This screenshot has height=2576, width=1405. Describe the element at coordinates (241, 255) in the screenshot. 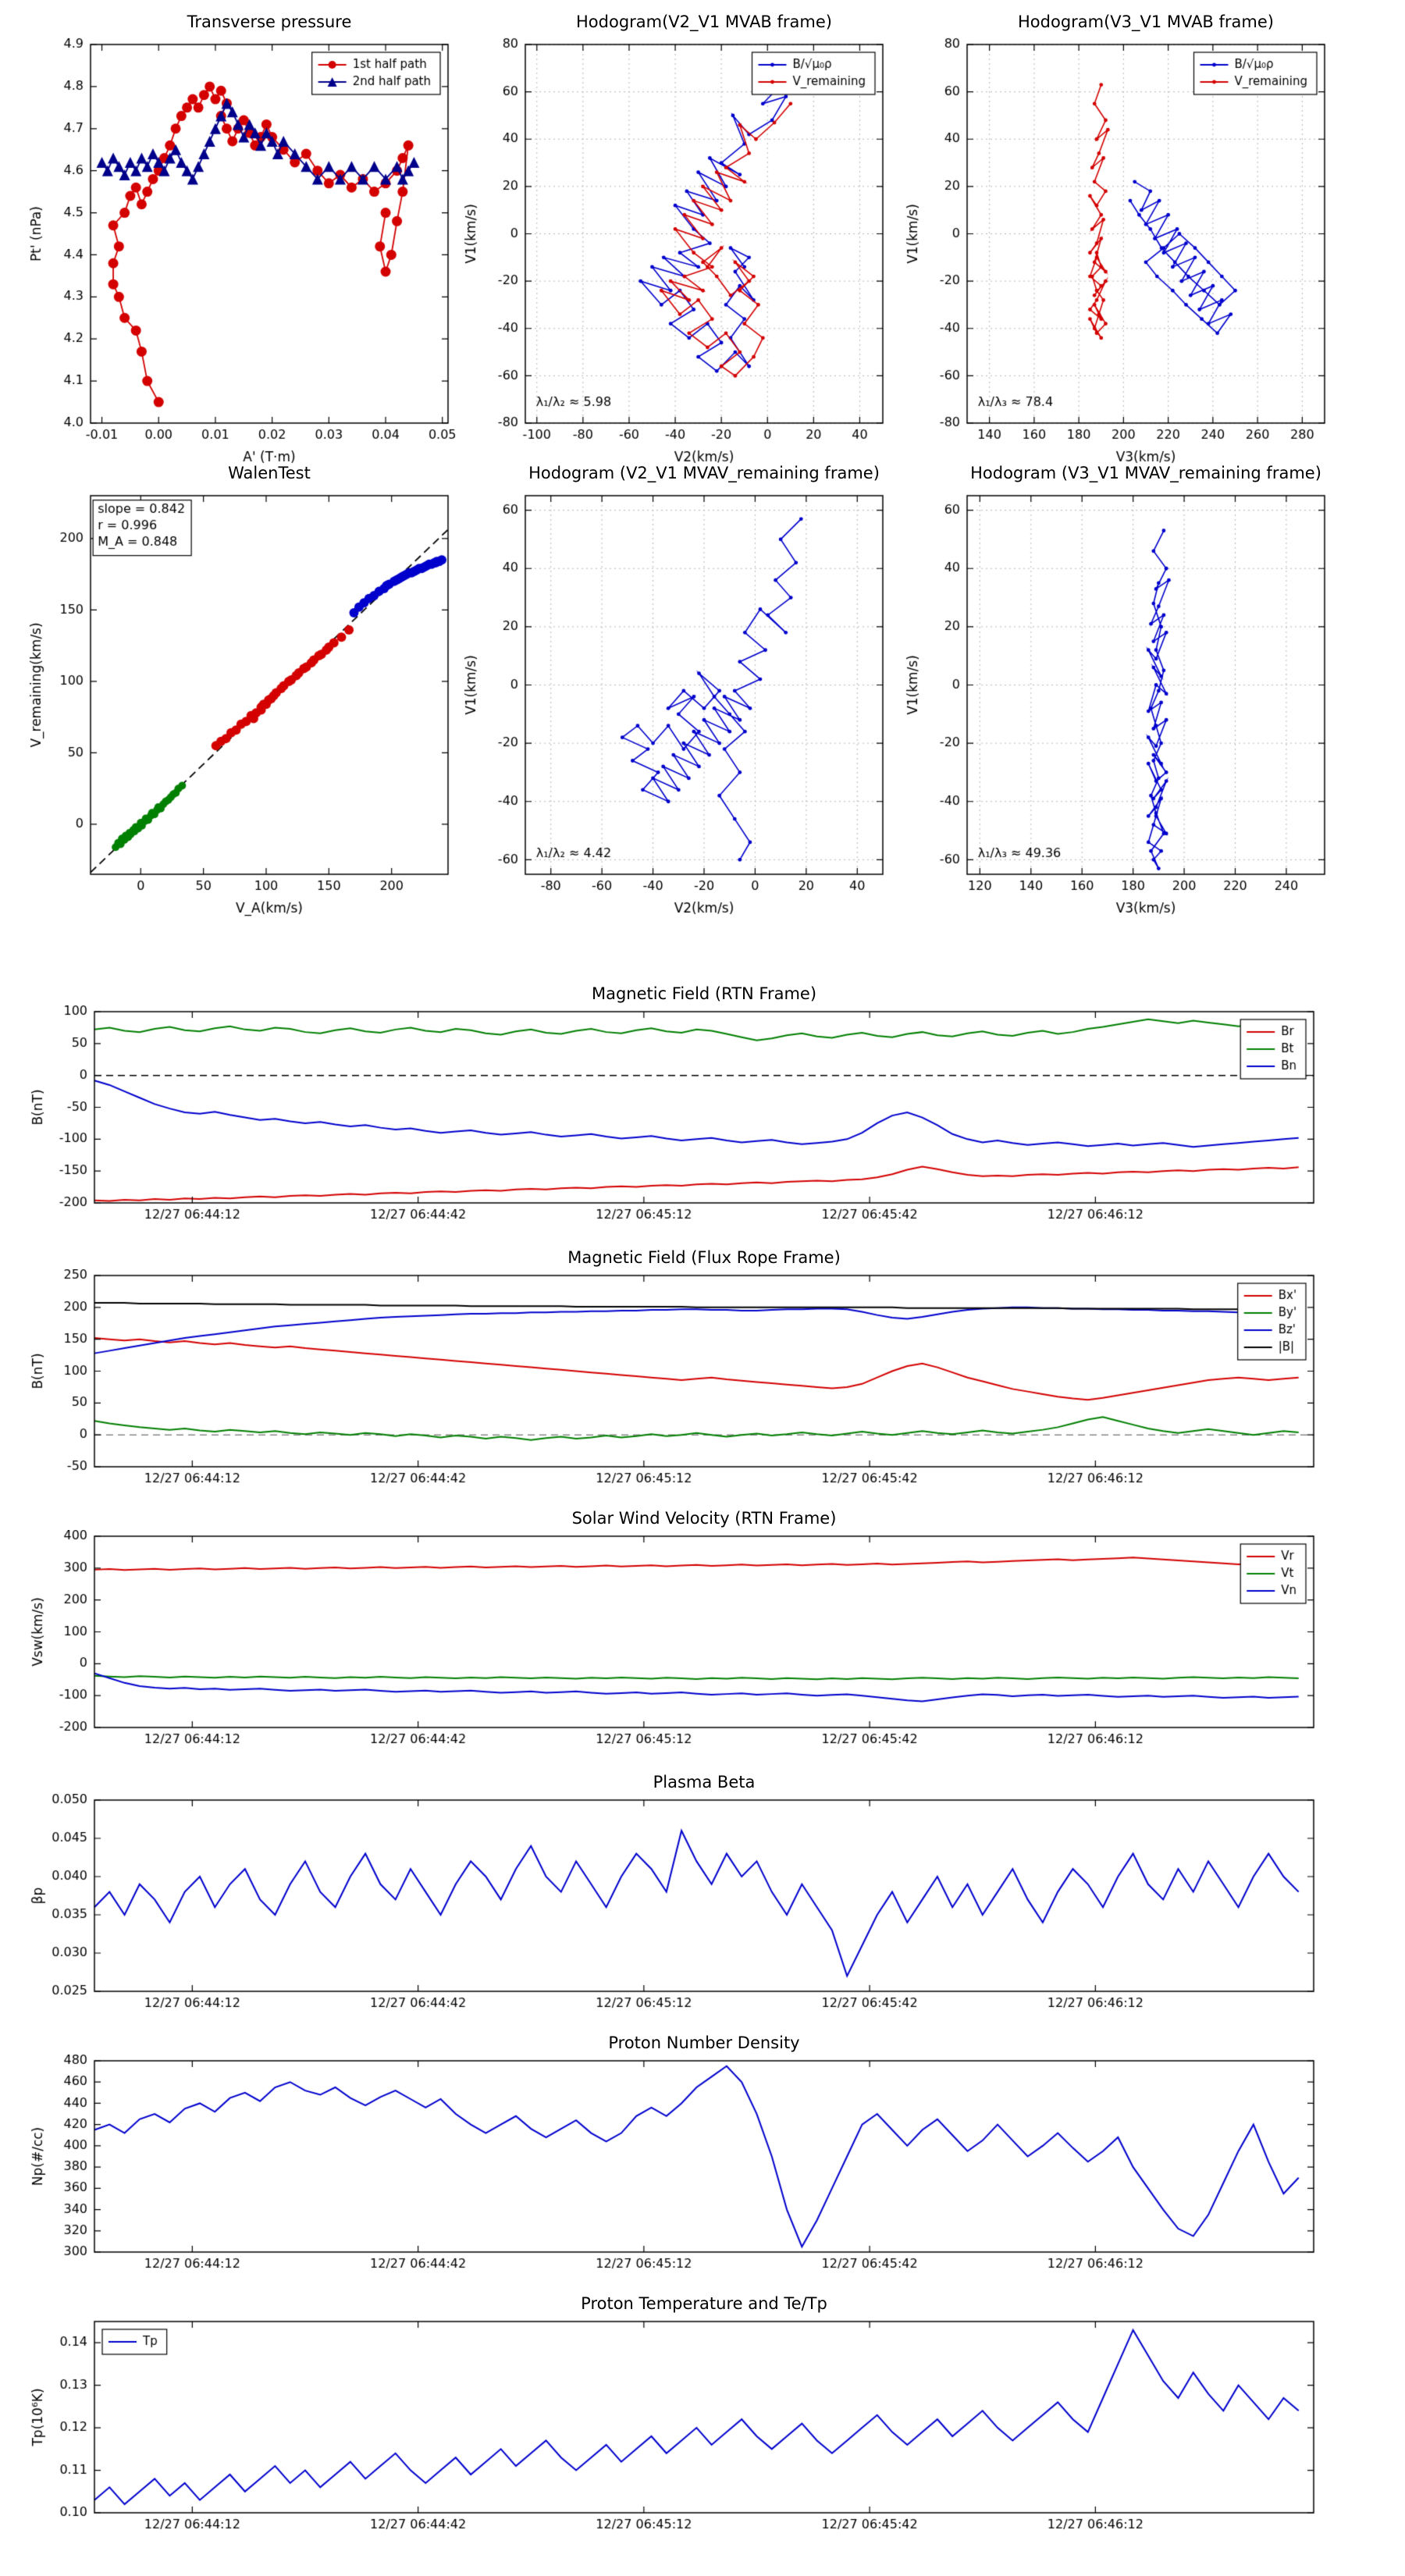

I see `chart-canvas-transverse-pressure` at that location.